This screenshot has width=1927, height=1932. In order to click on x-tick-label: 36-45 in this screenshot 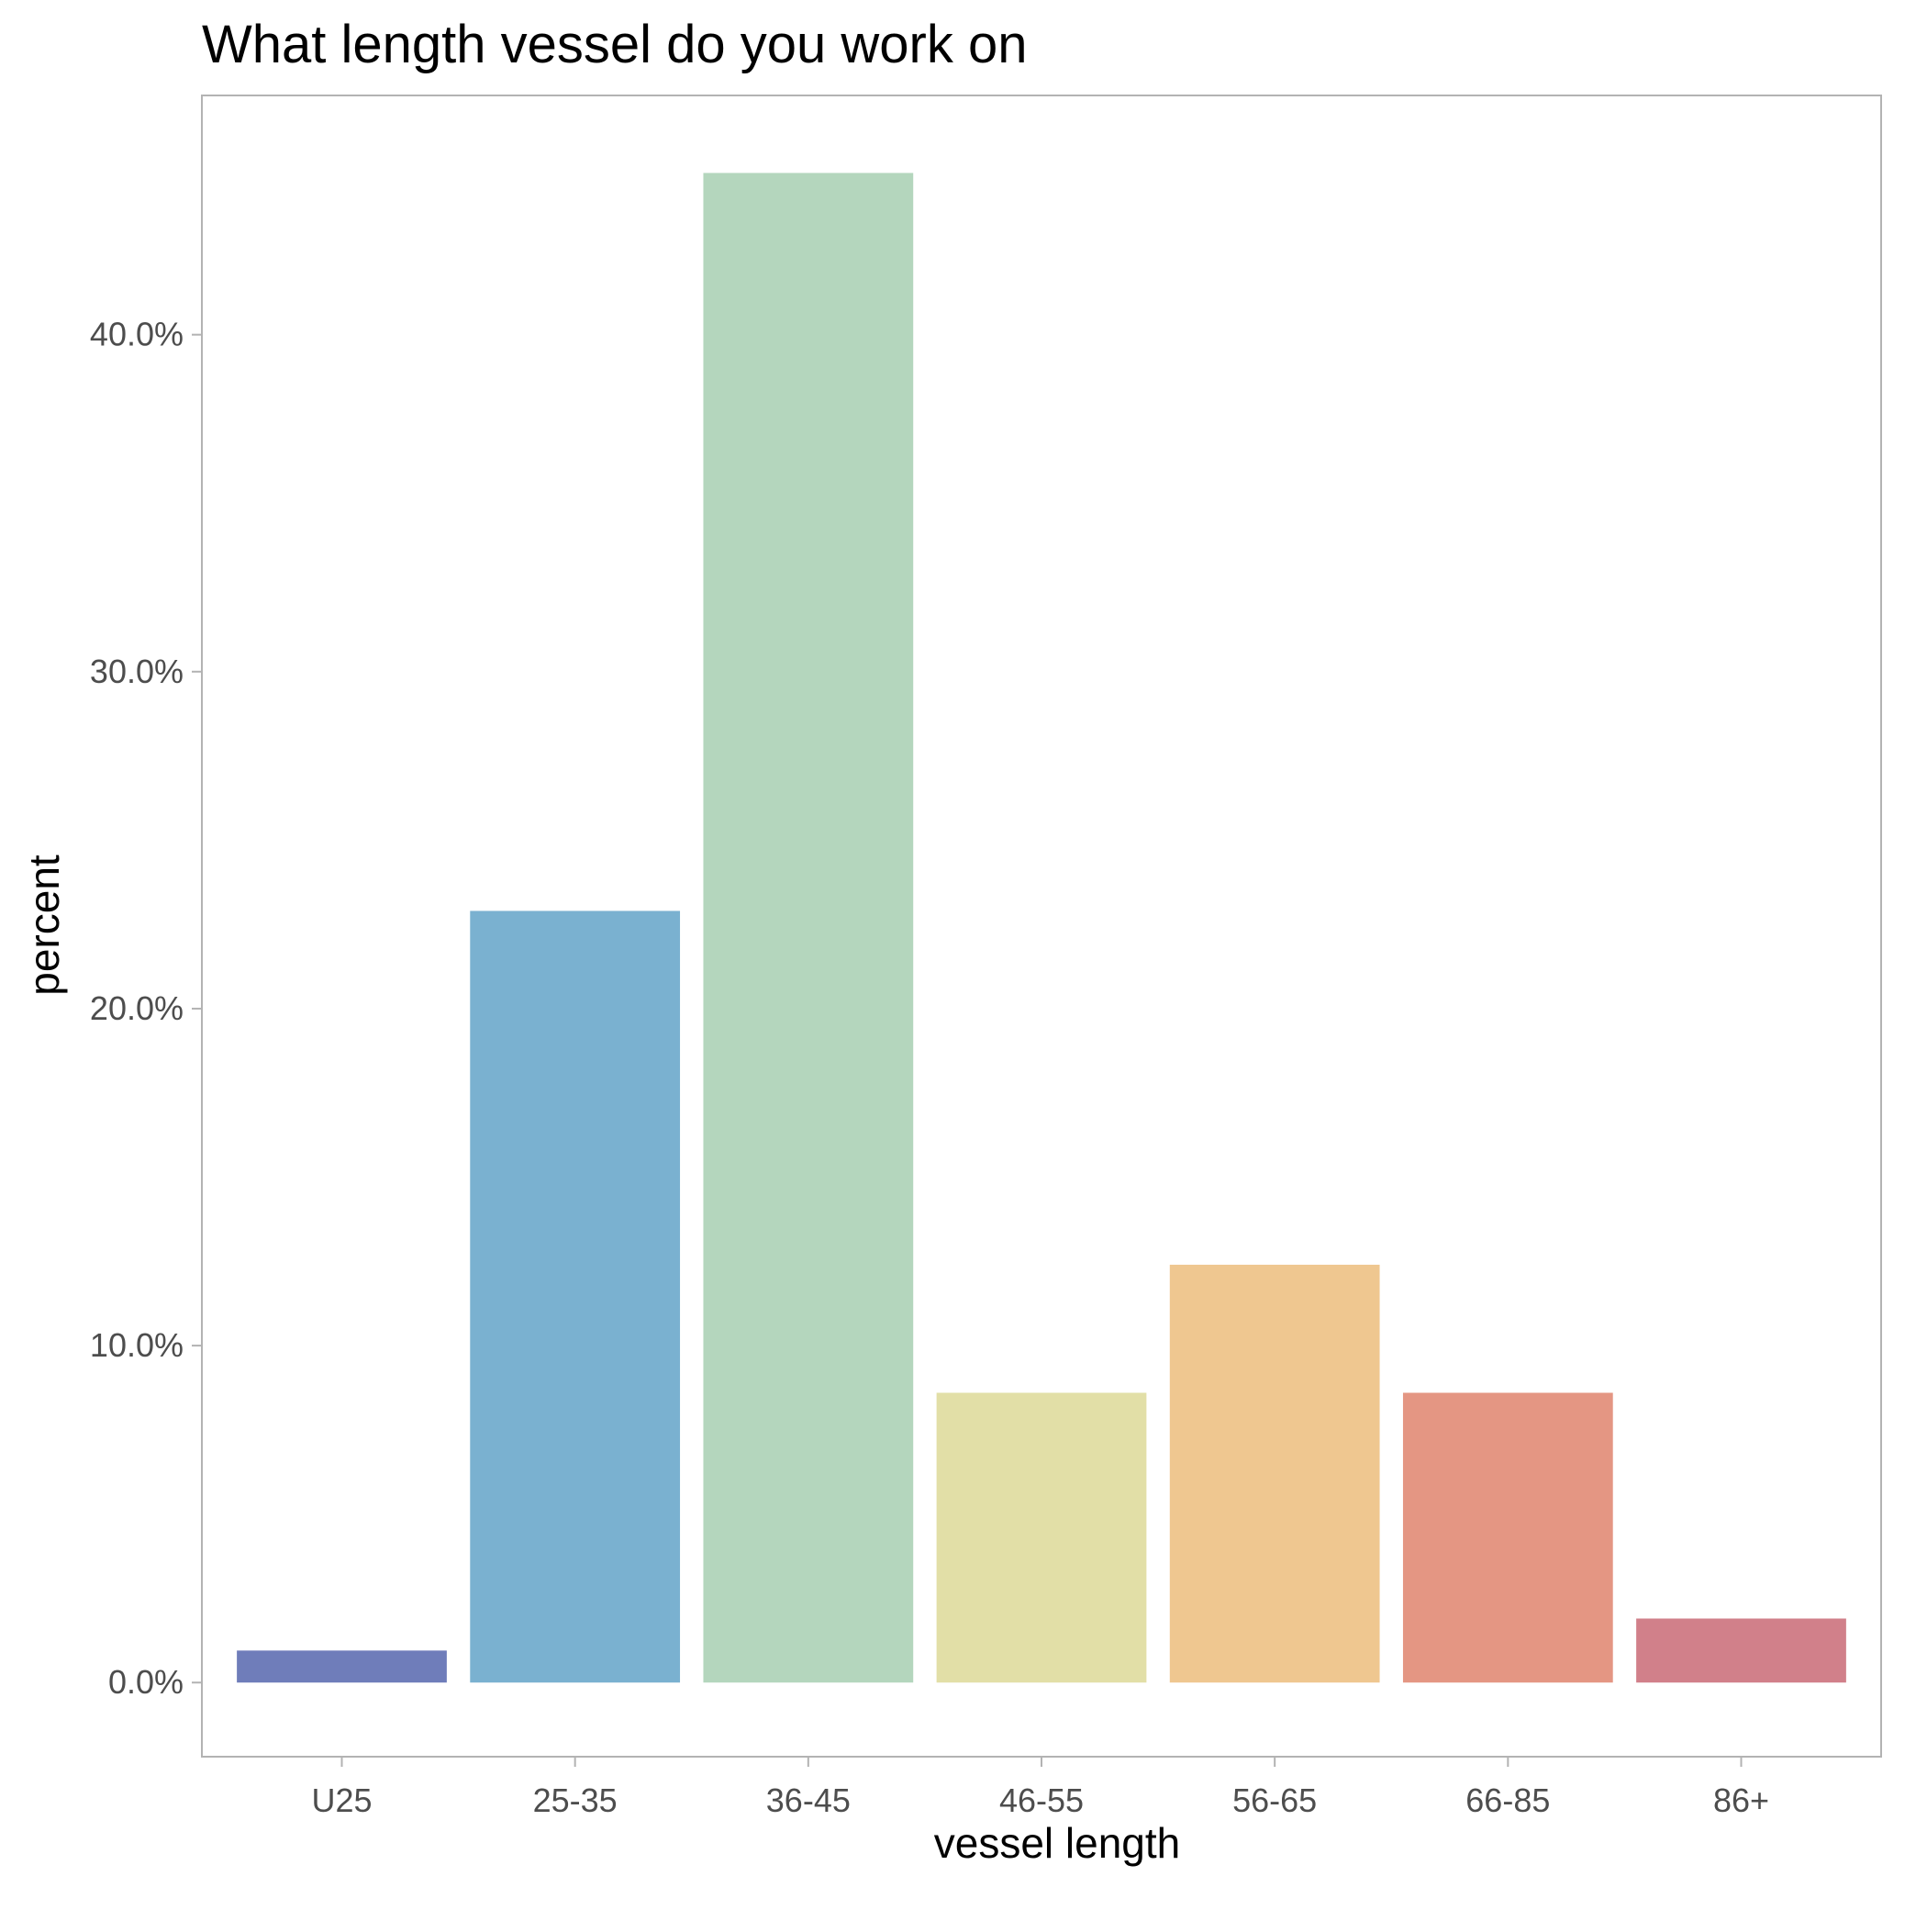, I will do `click(808, 1800)`.